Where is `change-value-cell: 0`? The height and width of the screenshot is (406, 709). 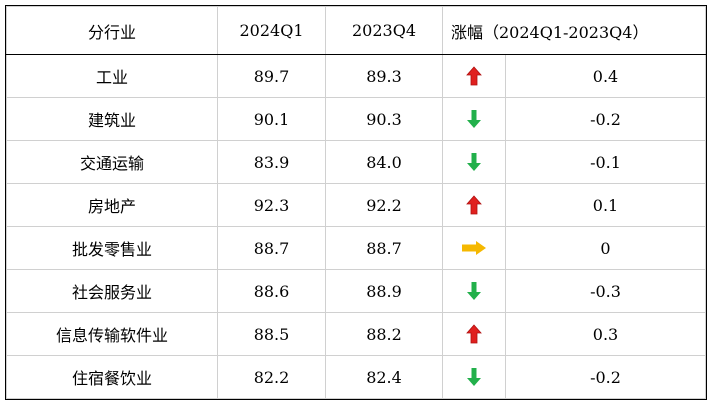
change-value-cell: 0 is located at coordinates (605, 248).